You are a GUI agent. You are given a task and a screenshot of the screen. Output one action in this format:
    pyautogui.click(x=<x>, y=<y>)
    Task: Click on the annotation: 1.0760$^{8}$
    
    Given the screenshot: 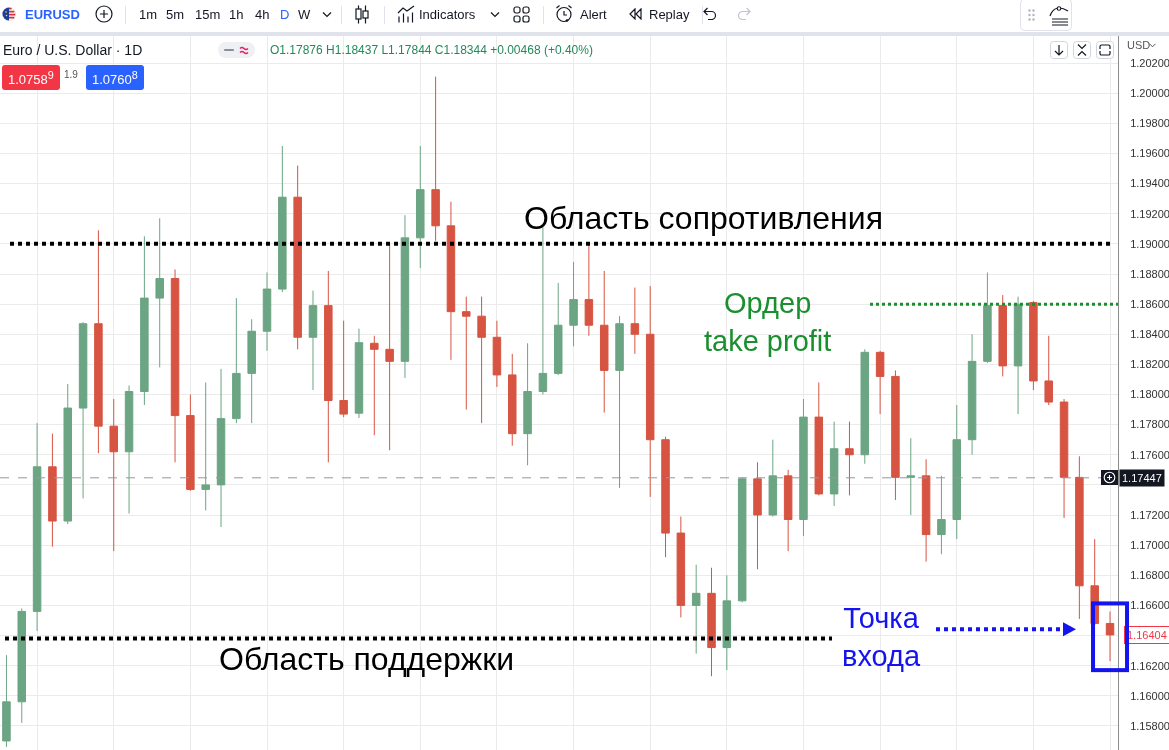 What is the action you would take?
    pyautogui.click(x=115, y=78)
    